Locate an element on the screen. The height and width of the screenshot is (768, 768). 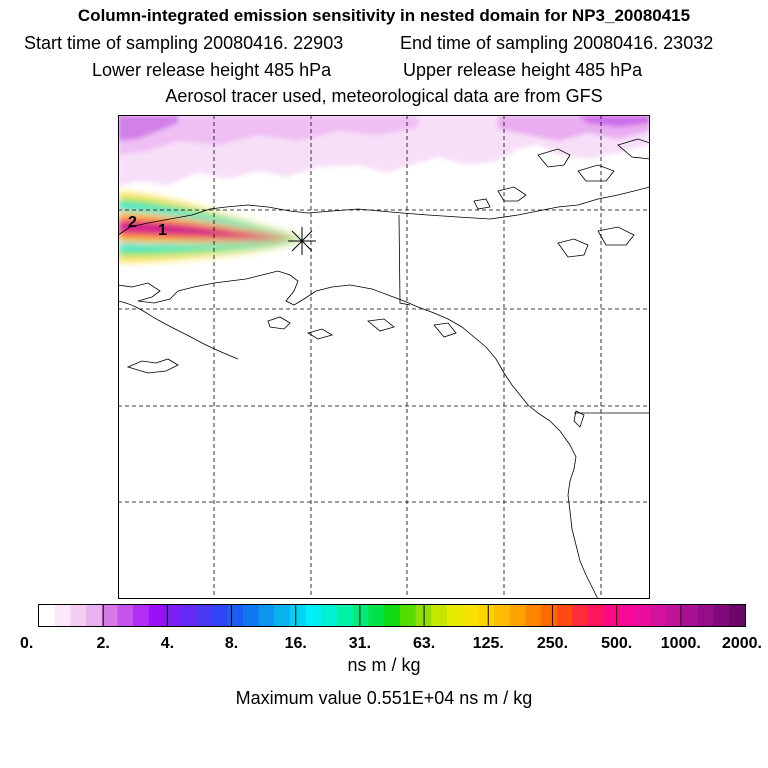
lower-release-label: Lower release height 485 hPa is located at coordinates (212, 70).